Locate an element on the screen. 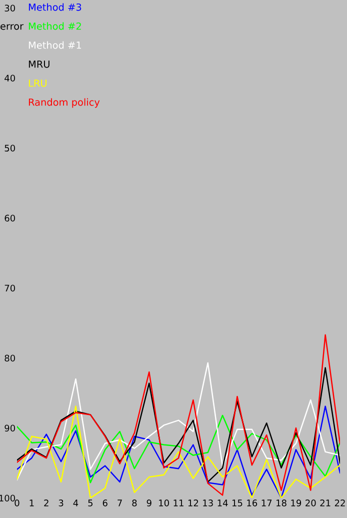 The width and height of the screenshot is (347, 518). x-tick-label: 19 is located at coordinates (296, 503).